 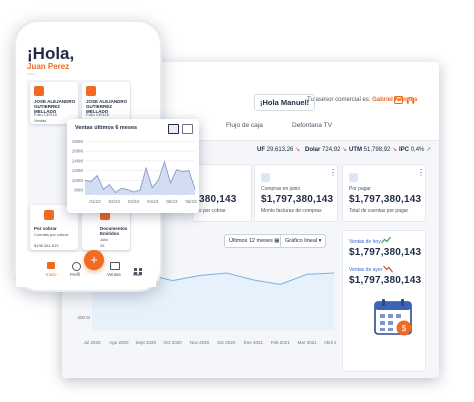 I want to click on sales-today-label: Ventas de hoy, so click(x=365, y=242).